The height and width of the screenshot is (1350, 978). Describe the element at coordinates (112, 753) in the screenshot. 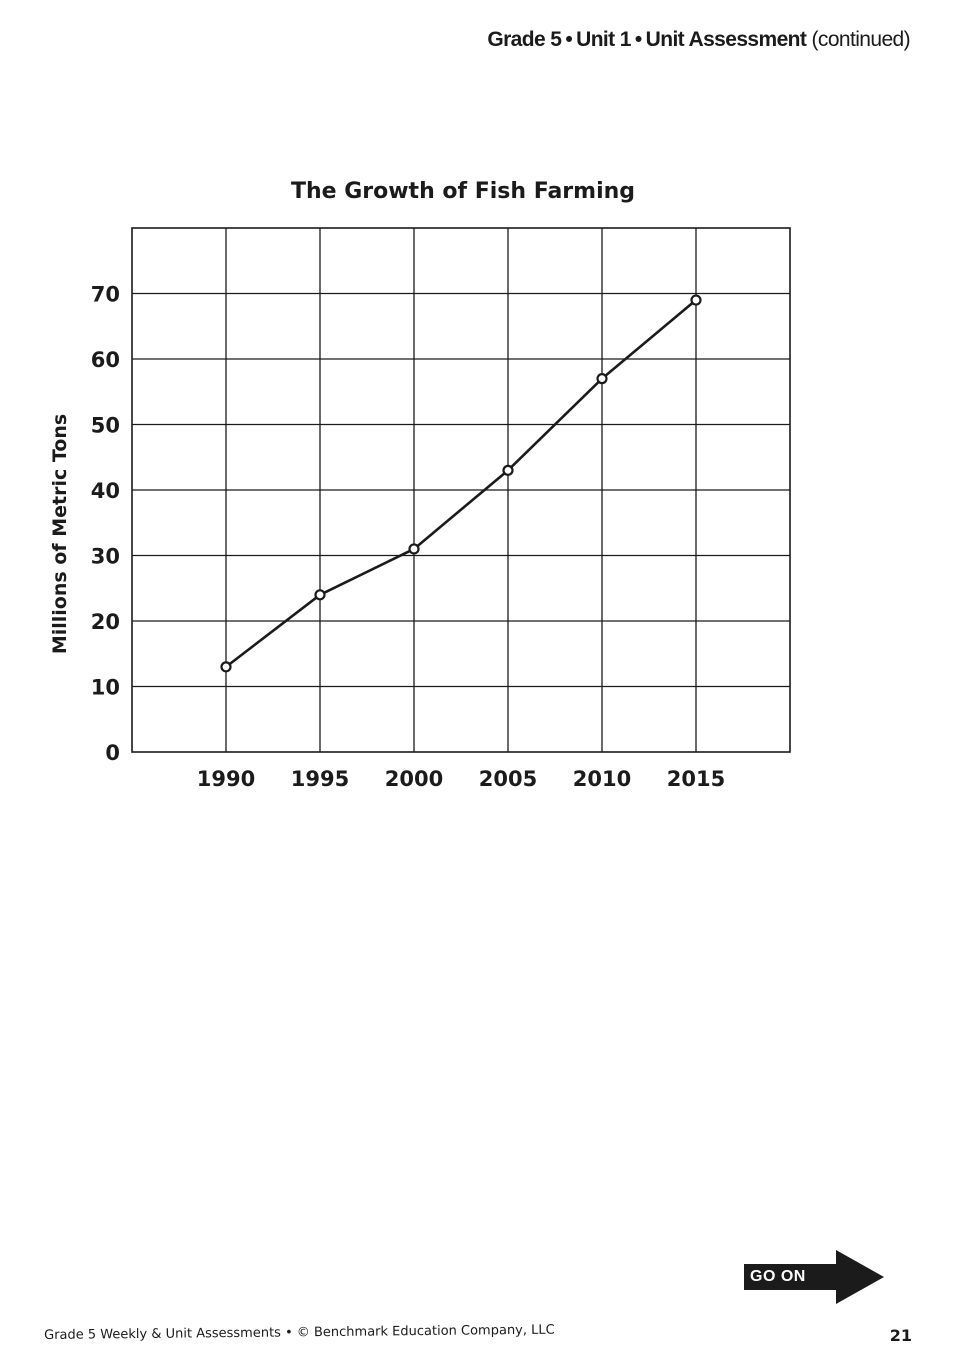

I see `y-tick-label: 0` at that location.